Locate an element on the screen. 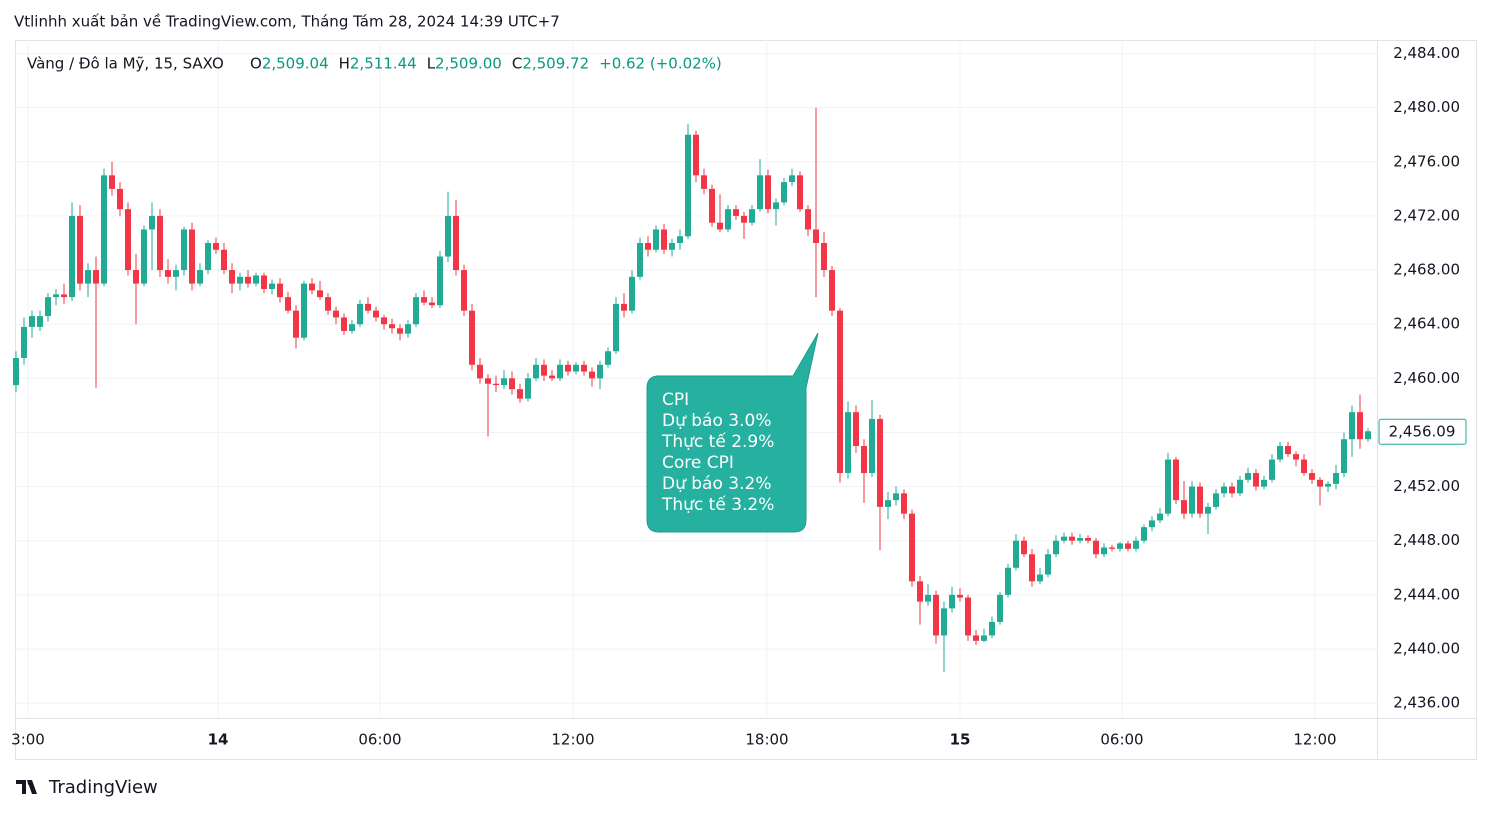 Image resolution: width=1491 pixels, height=813 pixels. y-tick-label: 2,472.00 is located at coordinates (1426, 215).